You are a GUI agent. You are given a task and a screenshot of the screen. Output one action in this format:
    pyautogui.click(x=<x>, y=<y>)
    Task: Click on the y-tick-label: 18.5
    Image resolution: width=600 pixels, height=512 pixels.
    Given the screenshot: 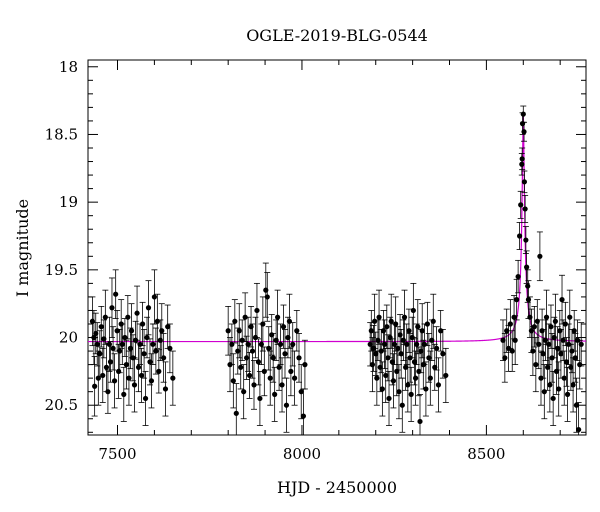 What is the action you would take?
    pyautogui.click(x=61, y=134)
    